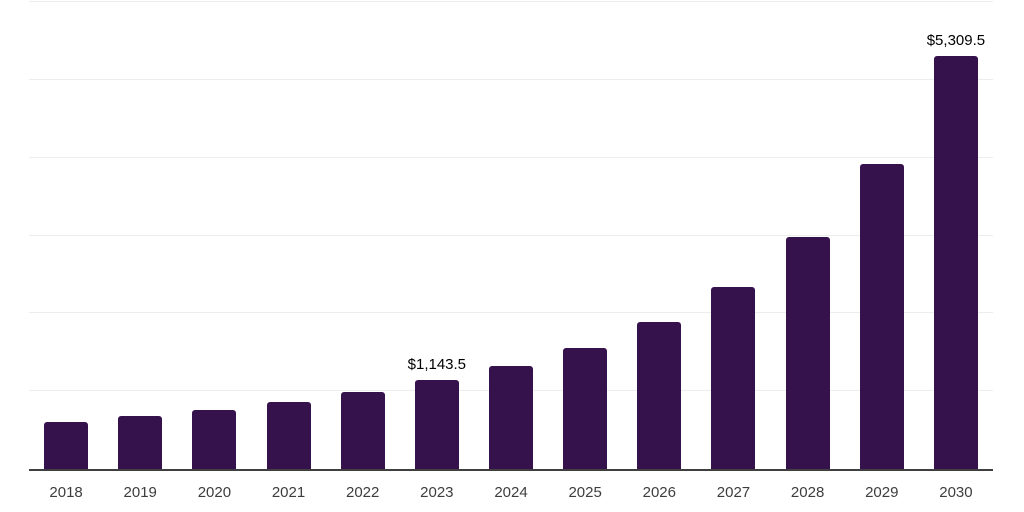  Describe the element at coordinates (807, 492) in the screenshot. I see `x-tick-2028: 2028` at that location.